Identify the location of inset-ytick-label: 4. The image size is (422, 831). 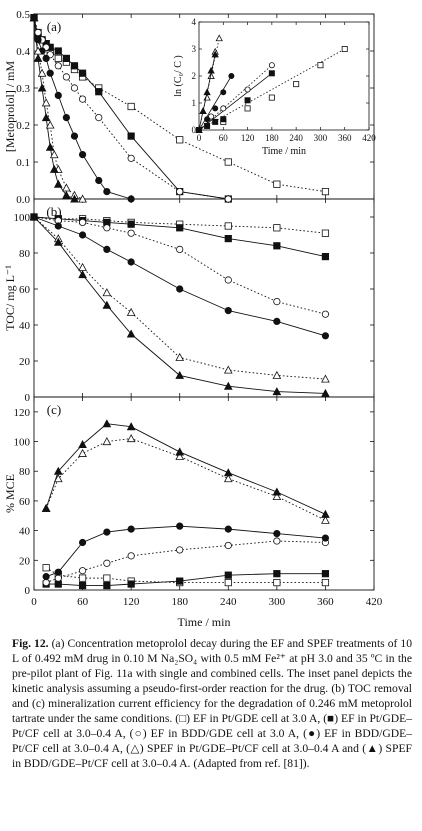
(194, 22).